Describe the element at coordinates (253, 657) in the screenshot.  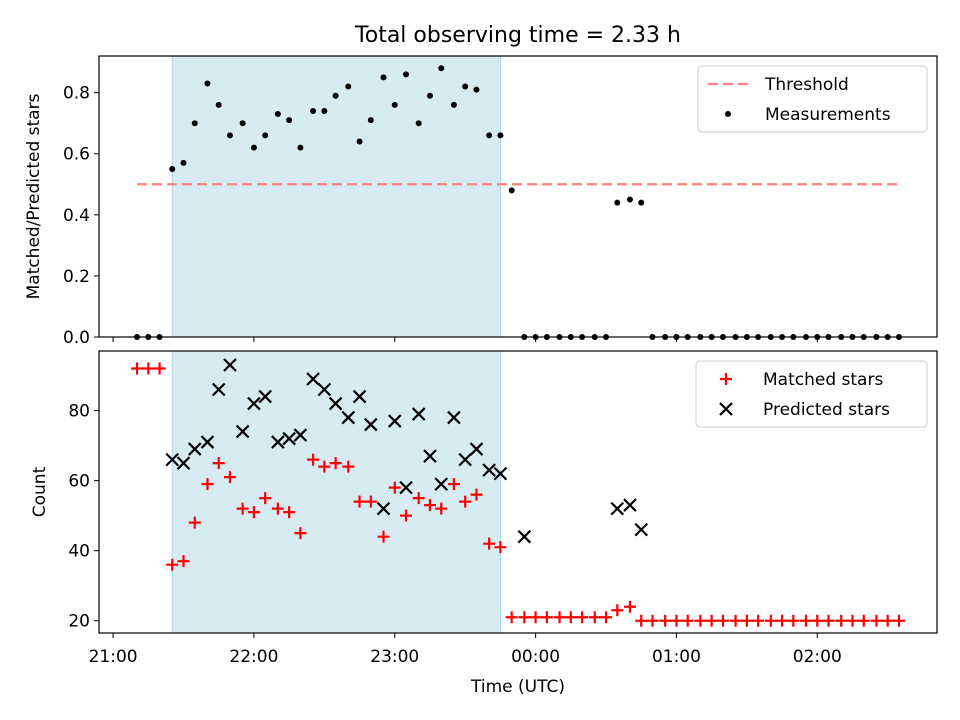
I see `x-tick-label: 22:00` at that location.